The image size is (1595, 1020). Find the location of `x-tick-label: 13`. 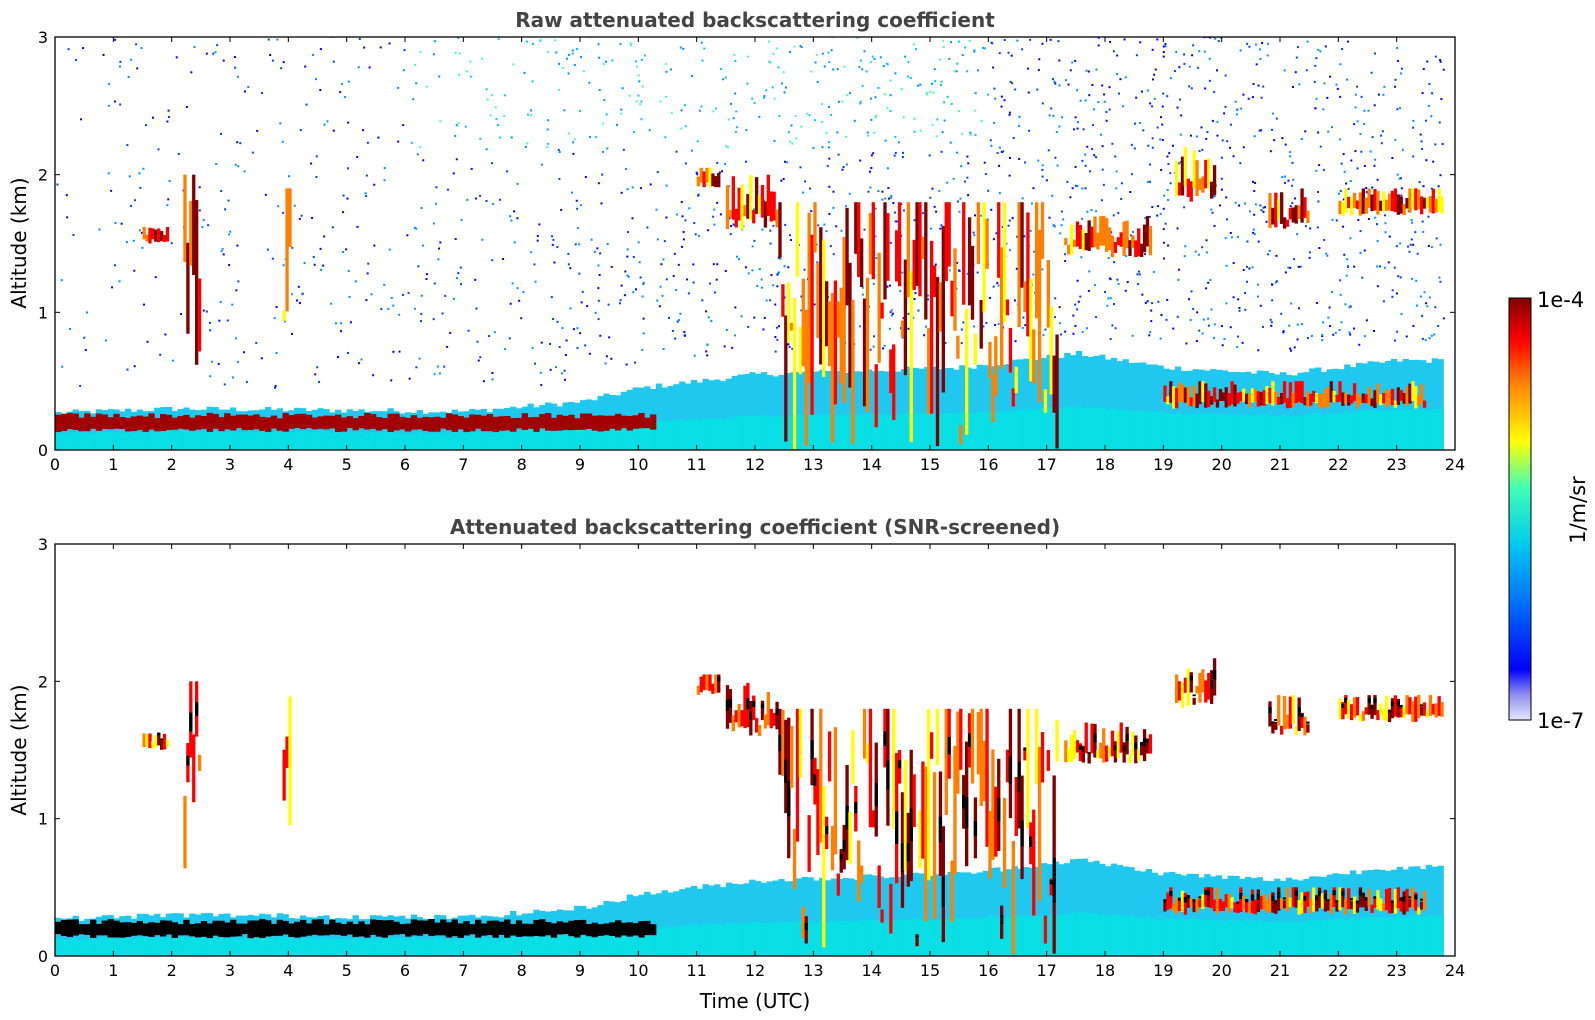

x-tick-label: 13 is located at coordinates (813, 464).